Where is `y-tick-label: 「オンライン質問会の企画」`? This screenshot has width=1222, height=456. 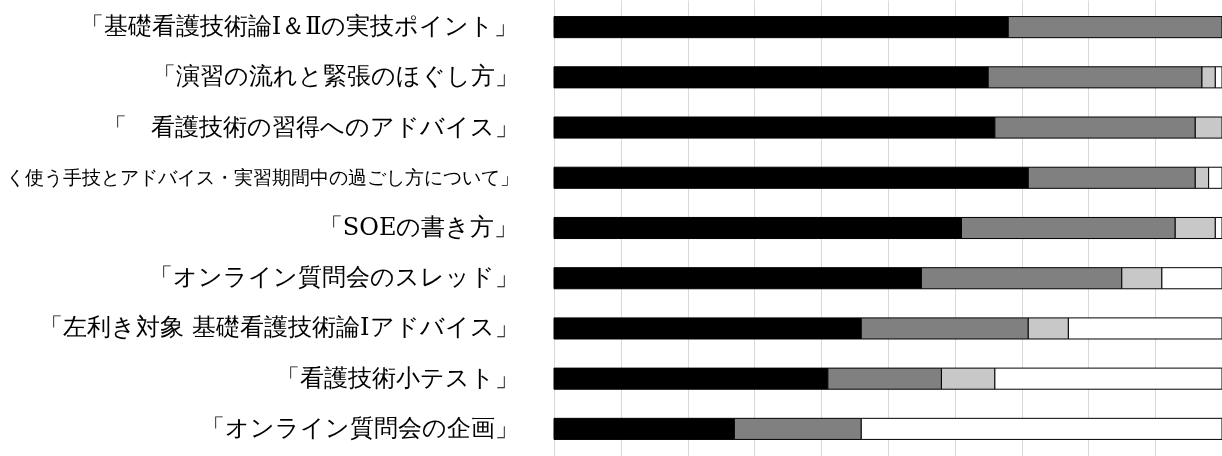 y-tick-label: 「オンライン質問会の企画」 is located at coordinates (359, 427).